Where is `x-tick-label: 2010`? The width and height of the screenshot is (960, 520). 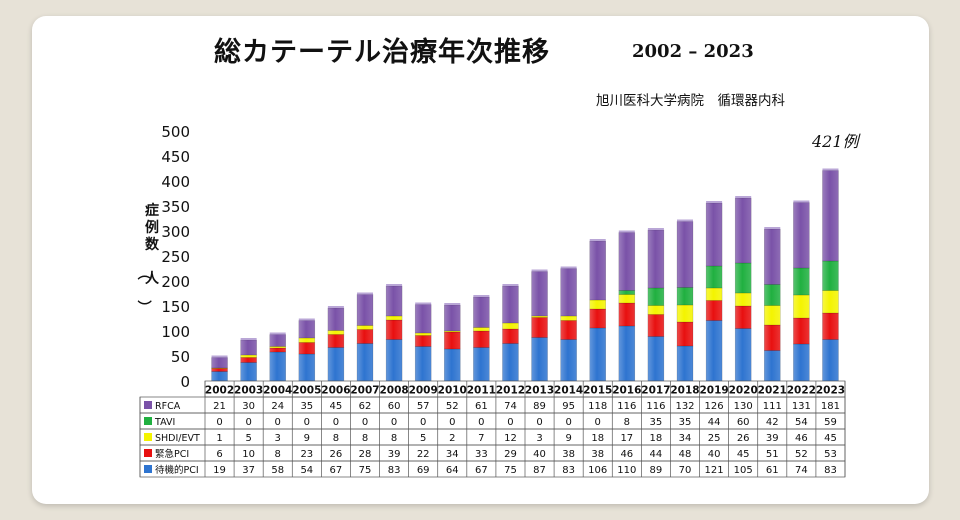 x-tick-label: 2010 is located at coordinates (452, 391).